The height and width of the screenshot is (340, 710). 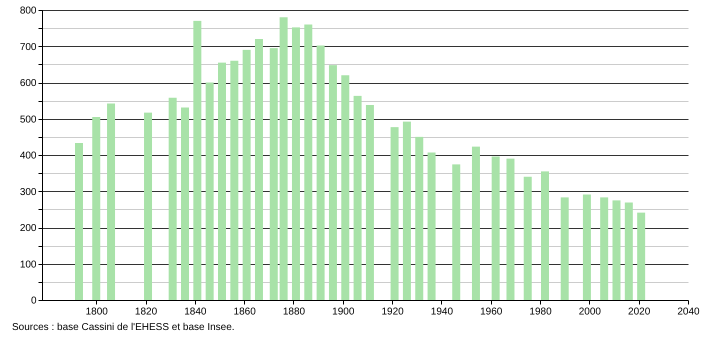 What do you see at coordinates (392, 312) in the screenshot?
I see `x-tick-label: 1920` at bounding box center [392, 312].